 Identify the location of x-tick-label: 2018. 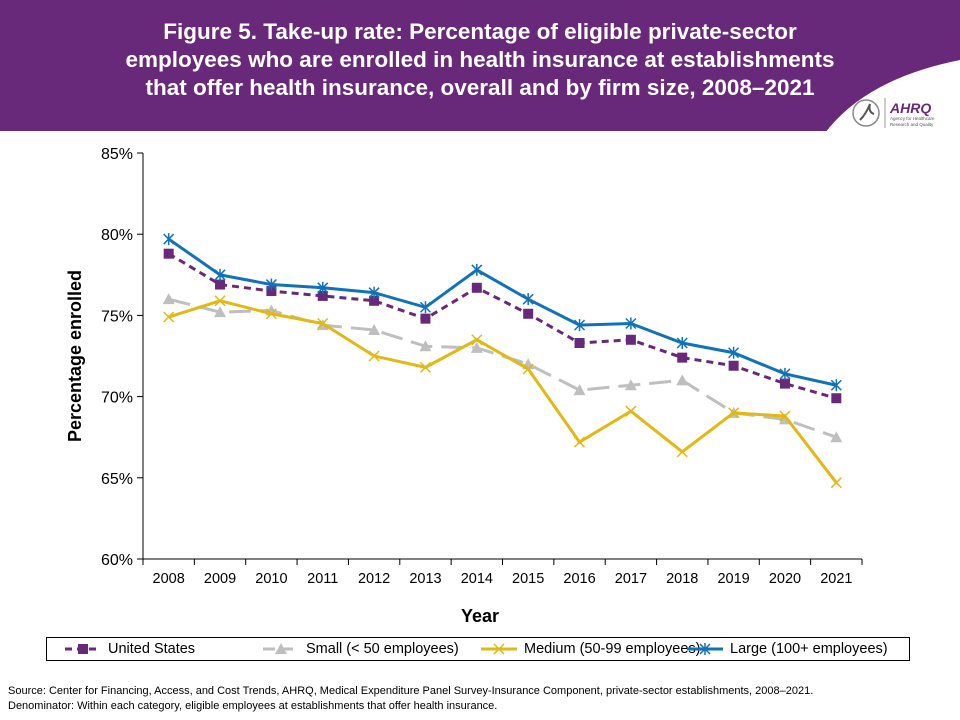
(682, 579).